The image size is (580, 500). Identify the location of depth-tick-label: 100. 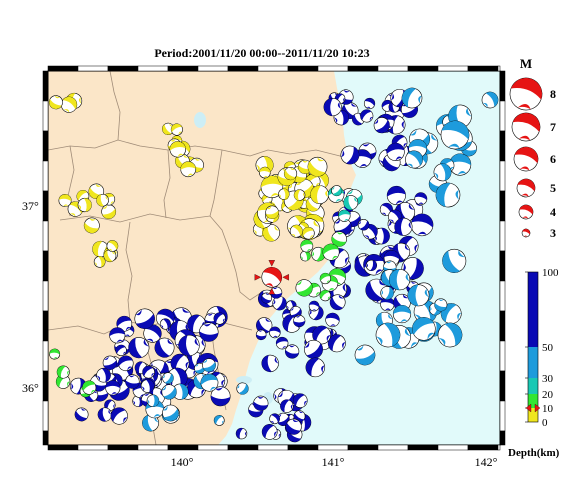
(550, 273).